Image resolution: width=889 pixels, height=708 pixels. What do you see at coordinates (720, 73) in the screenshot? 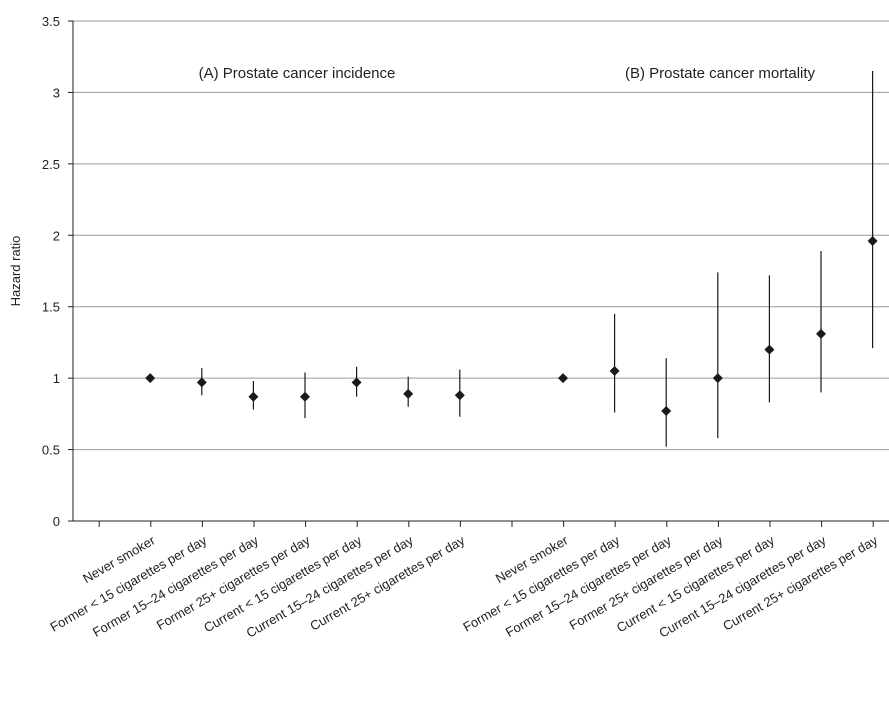
I see `panel-title: (B) Prostate cancer mortality` at bounding box center [720, 73].